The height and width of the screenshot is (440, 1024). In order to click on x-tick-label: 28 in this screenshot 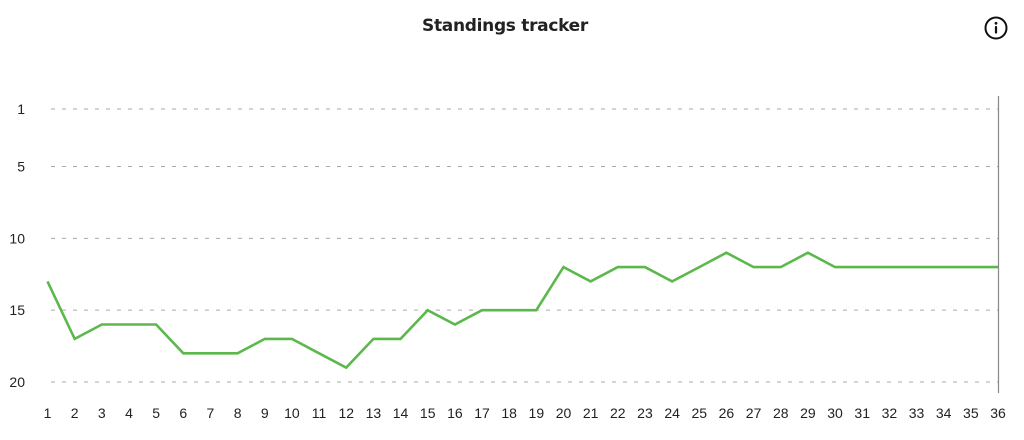, I will do `click(781, 413)`.